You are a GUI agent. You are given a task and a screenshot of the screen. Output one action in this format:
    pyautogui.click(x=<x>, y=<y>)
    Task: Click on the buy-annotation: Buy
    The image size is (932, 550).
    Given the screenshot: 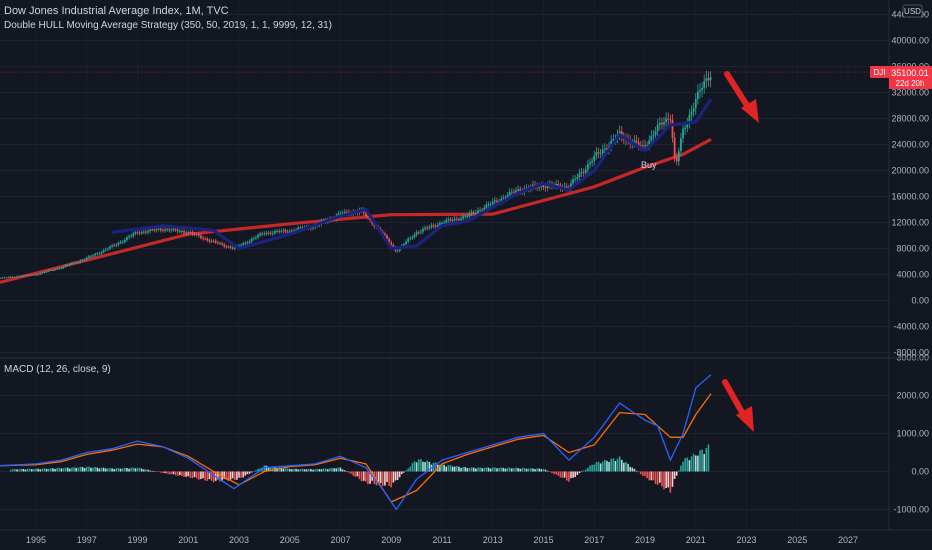 What is the action you would take?
    pyautogui.click(x=649, y=165)
    